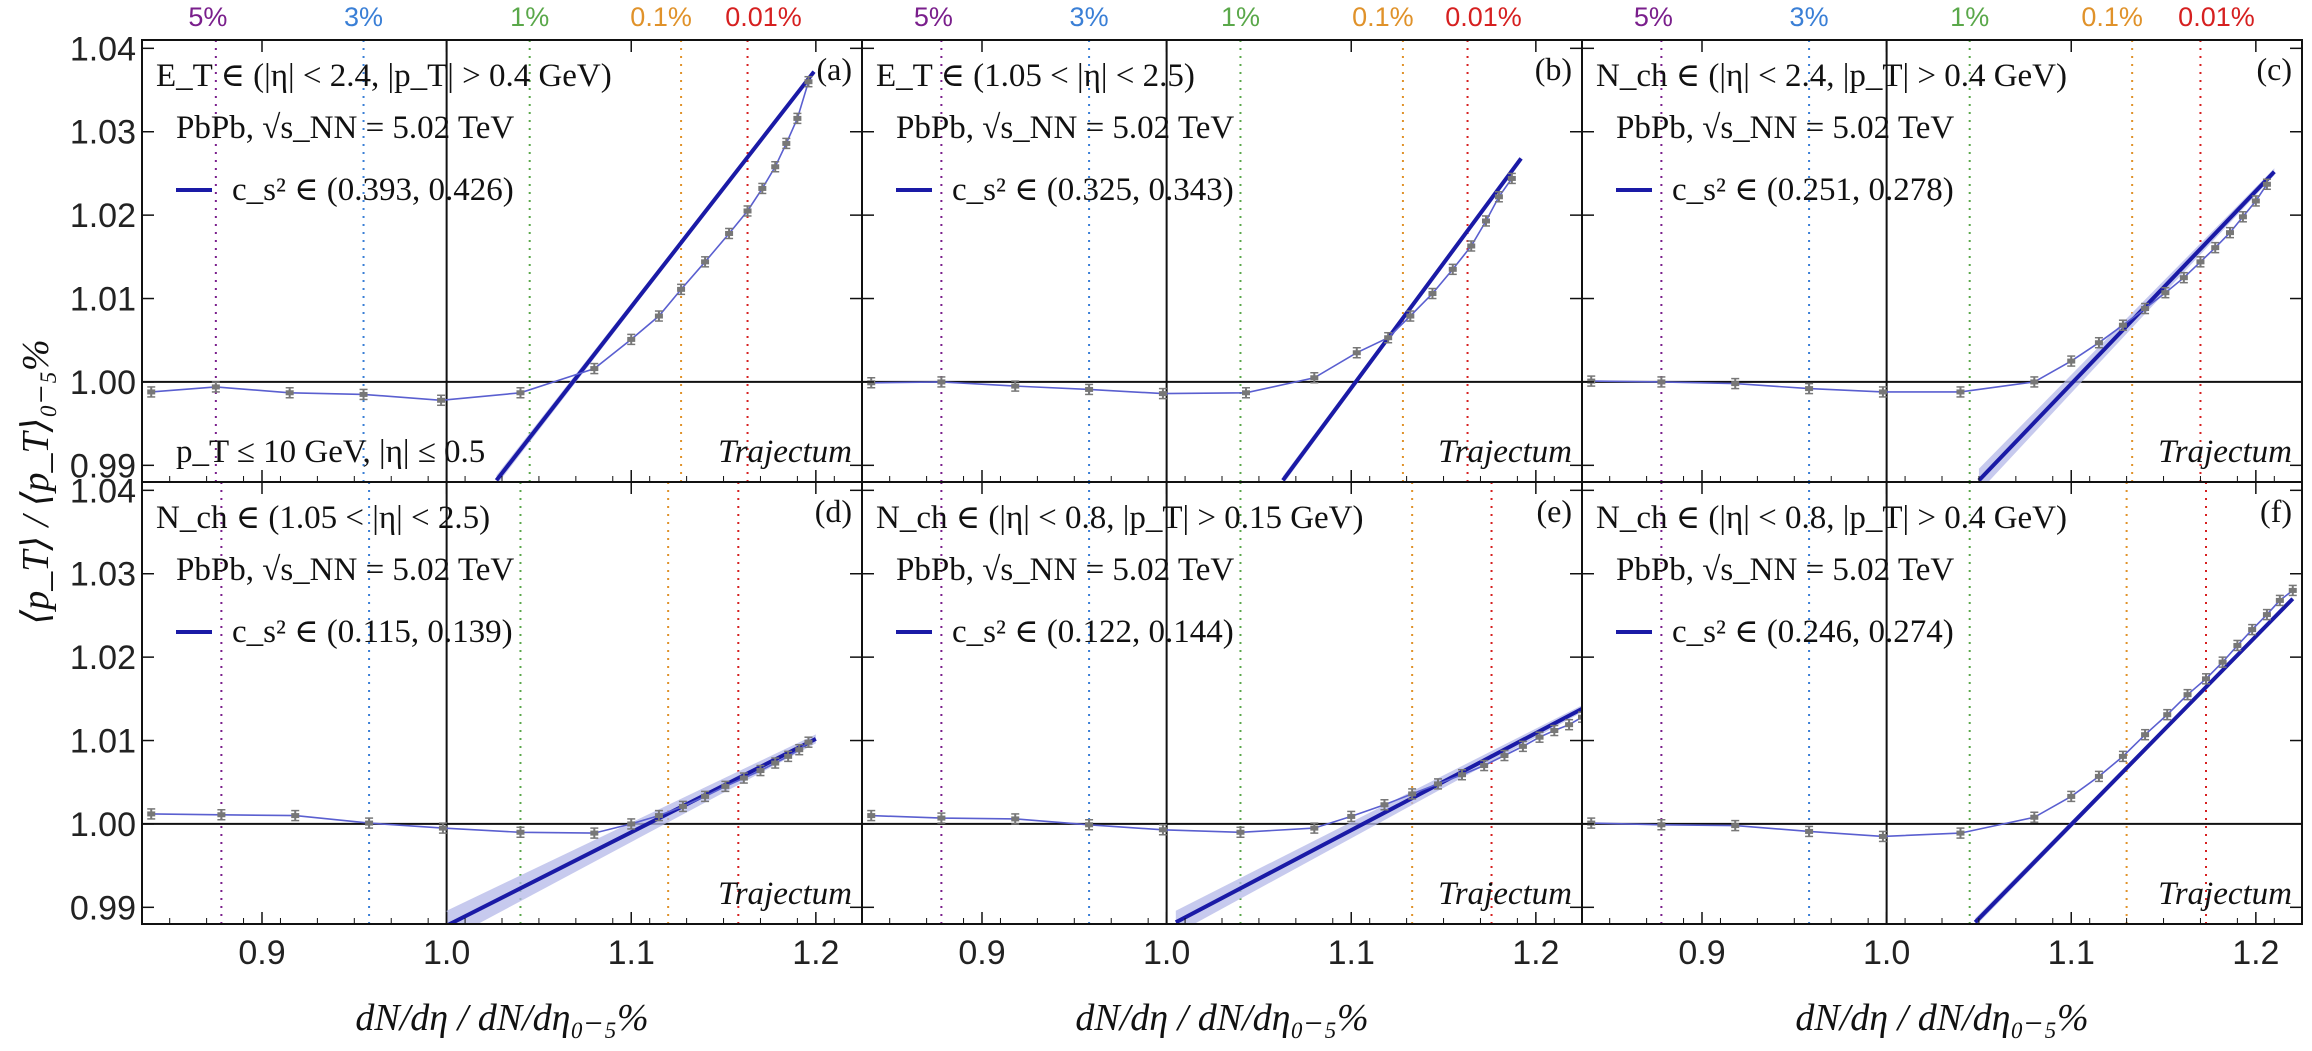 The width and height of the screenshot is (2312, 1051). Describe the element at coordinates (1554, 511) in the screenshot. I see `panel-5-label: (e)` at that location.